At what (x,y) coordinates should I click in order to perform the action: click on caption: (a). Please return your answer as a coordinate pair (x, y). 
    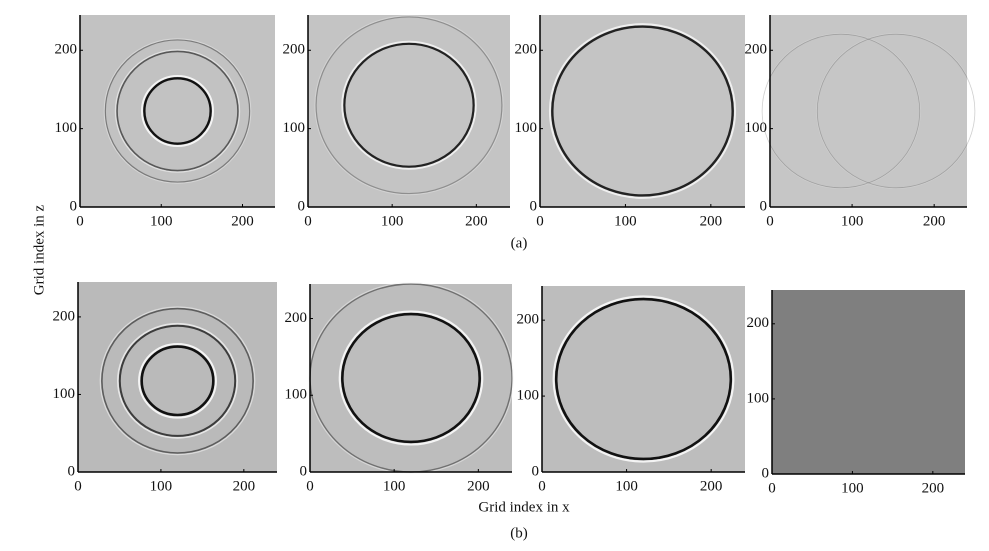
    Looking at the image, I should click on (519, 243).